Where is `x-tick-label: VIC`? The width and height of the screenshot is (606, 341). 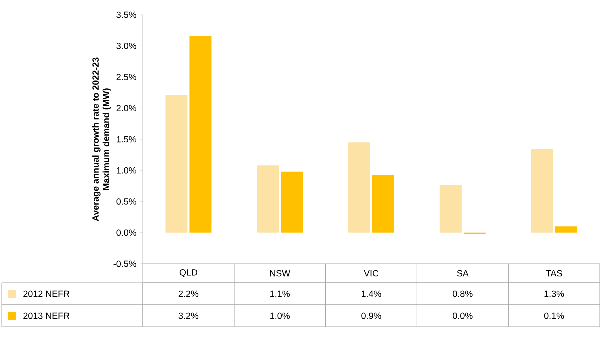
x-tick-label: VIC is located at coordinates (371, 273).